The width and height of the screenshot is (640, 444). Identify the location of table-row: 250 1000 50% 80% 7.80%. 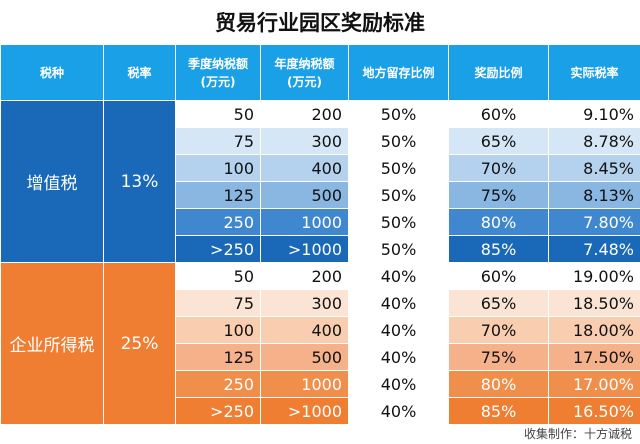
(320, 222).